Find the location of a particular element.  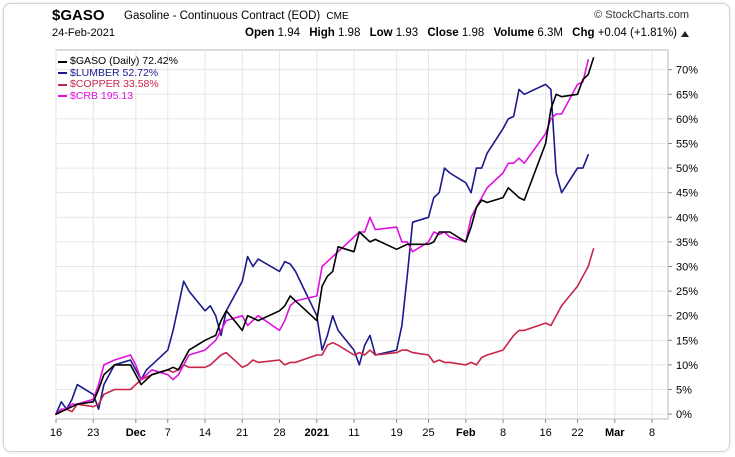

change-value: +0.04 (+1.81%) is located at coordinates (637, 33).